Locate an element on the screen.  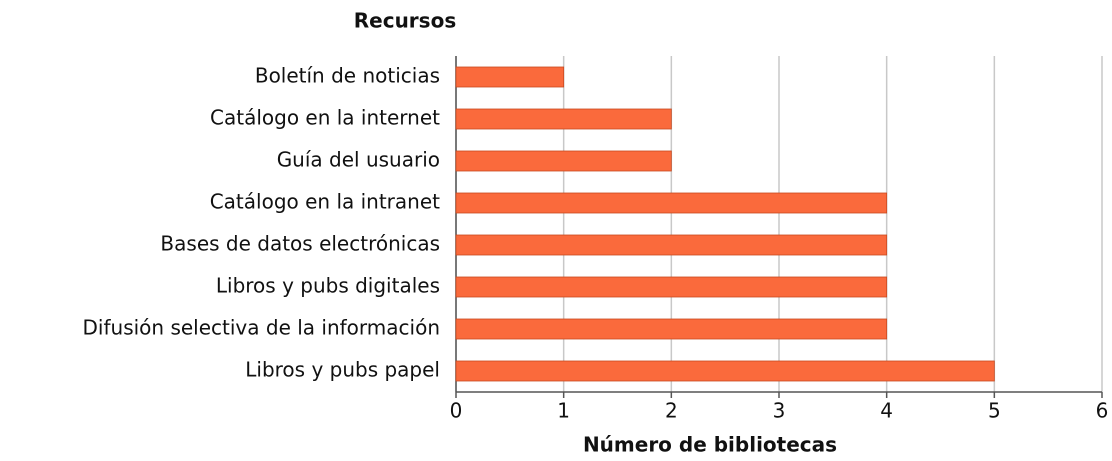
y-tick-label: Boletín de noticias is located at coordinates (347, 76).